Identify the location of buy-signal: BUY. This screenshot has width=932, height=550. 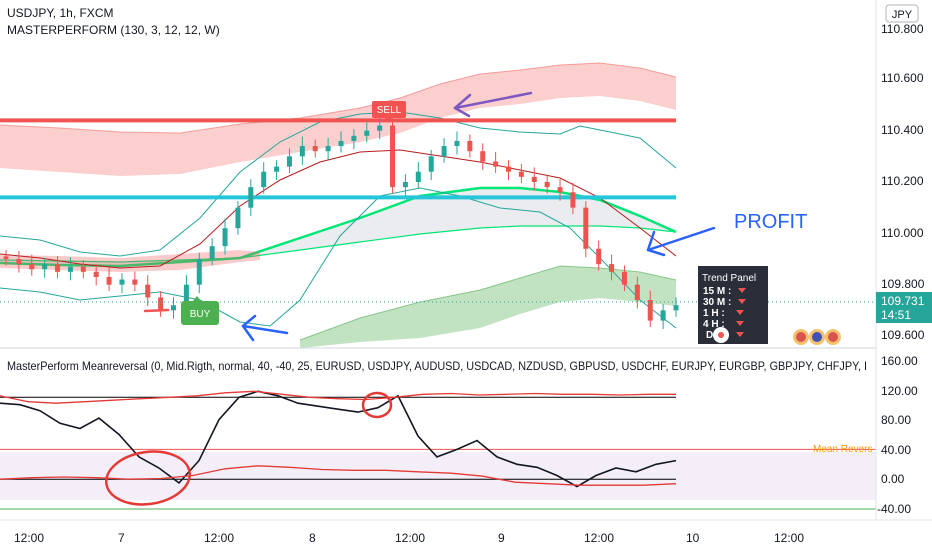
(200, 310).